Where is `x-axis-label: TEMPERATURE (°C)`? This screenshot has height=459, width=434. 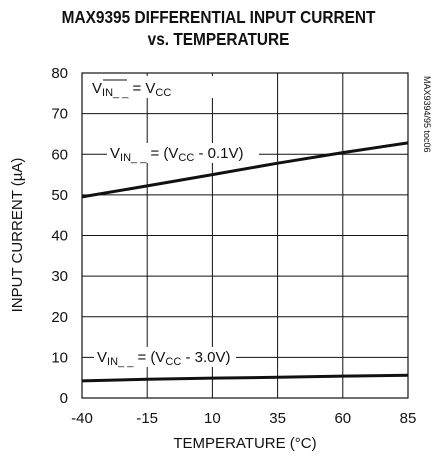
x-axis-label: TEMPERATURE (°C) is located at coordinates (244, 443).